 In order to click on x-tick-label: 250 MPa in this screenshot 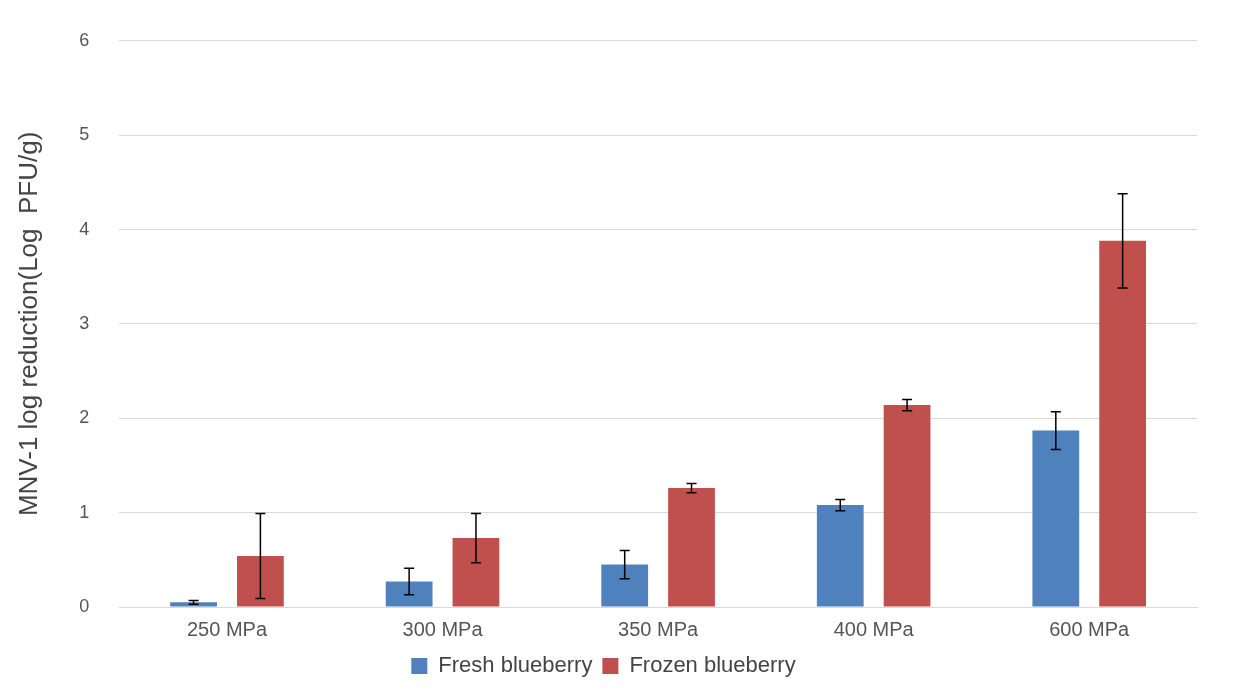, I will do `click(227, 628)`.